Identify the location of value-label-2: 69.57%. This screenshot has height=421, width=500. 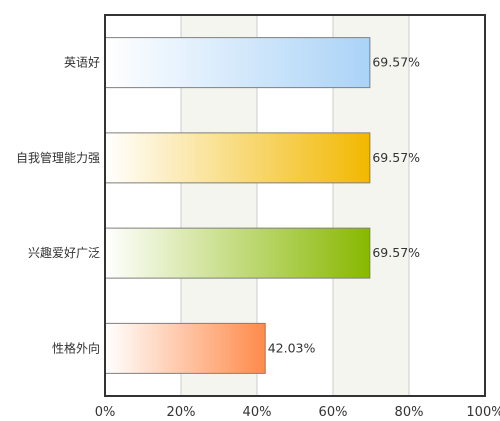
(396, 252).